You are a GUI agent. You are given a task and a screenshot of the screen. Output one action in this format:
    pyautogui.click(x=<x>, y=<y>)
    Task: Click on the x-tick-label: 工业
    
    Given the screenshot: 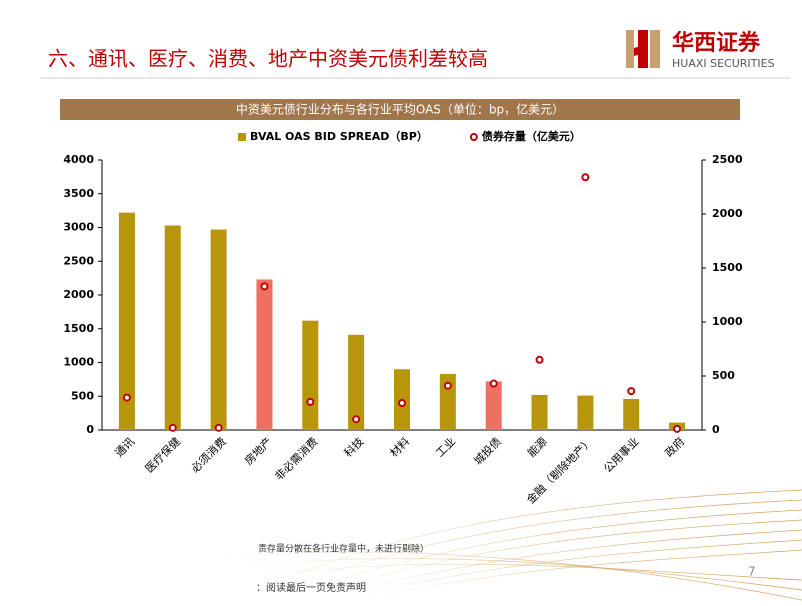 What is the action you would take?
    pyautogui.click(x=445, y=447)
    